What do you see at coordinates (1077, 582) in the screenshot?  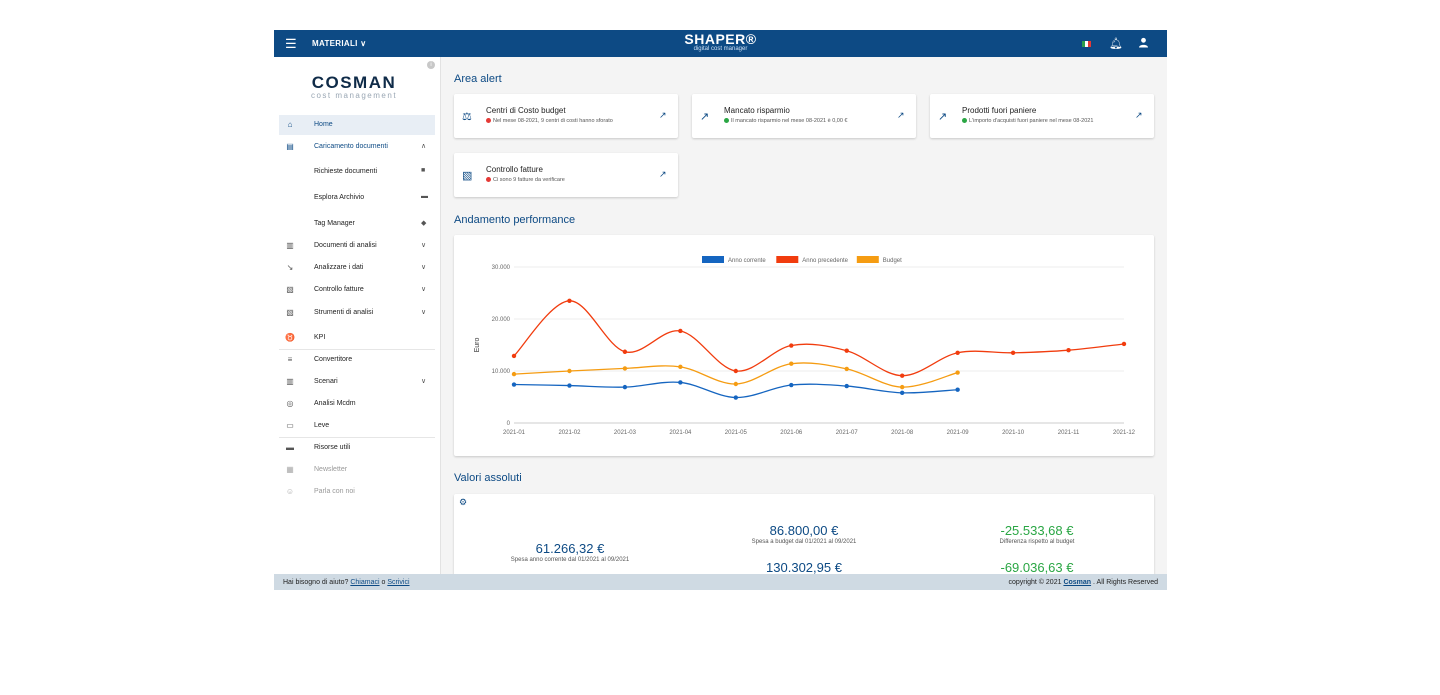 I see `company-link: Cosman` at bounding box center [1077, 582].